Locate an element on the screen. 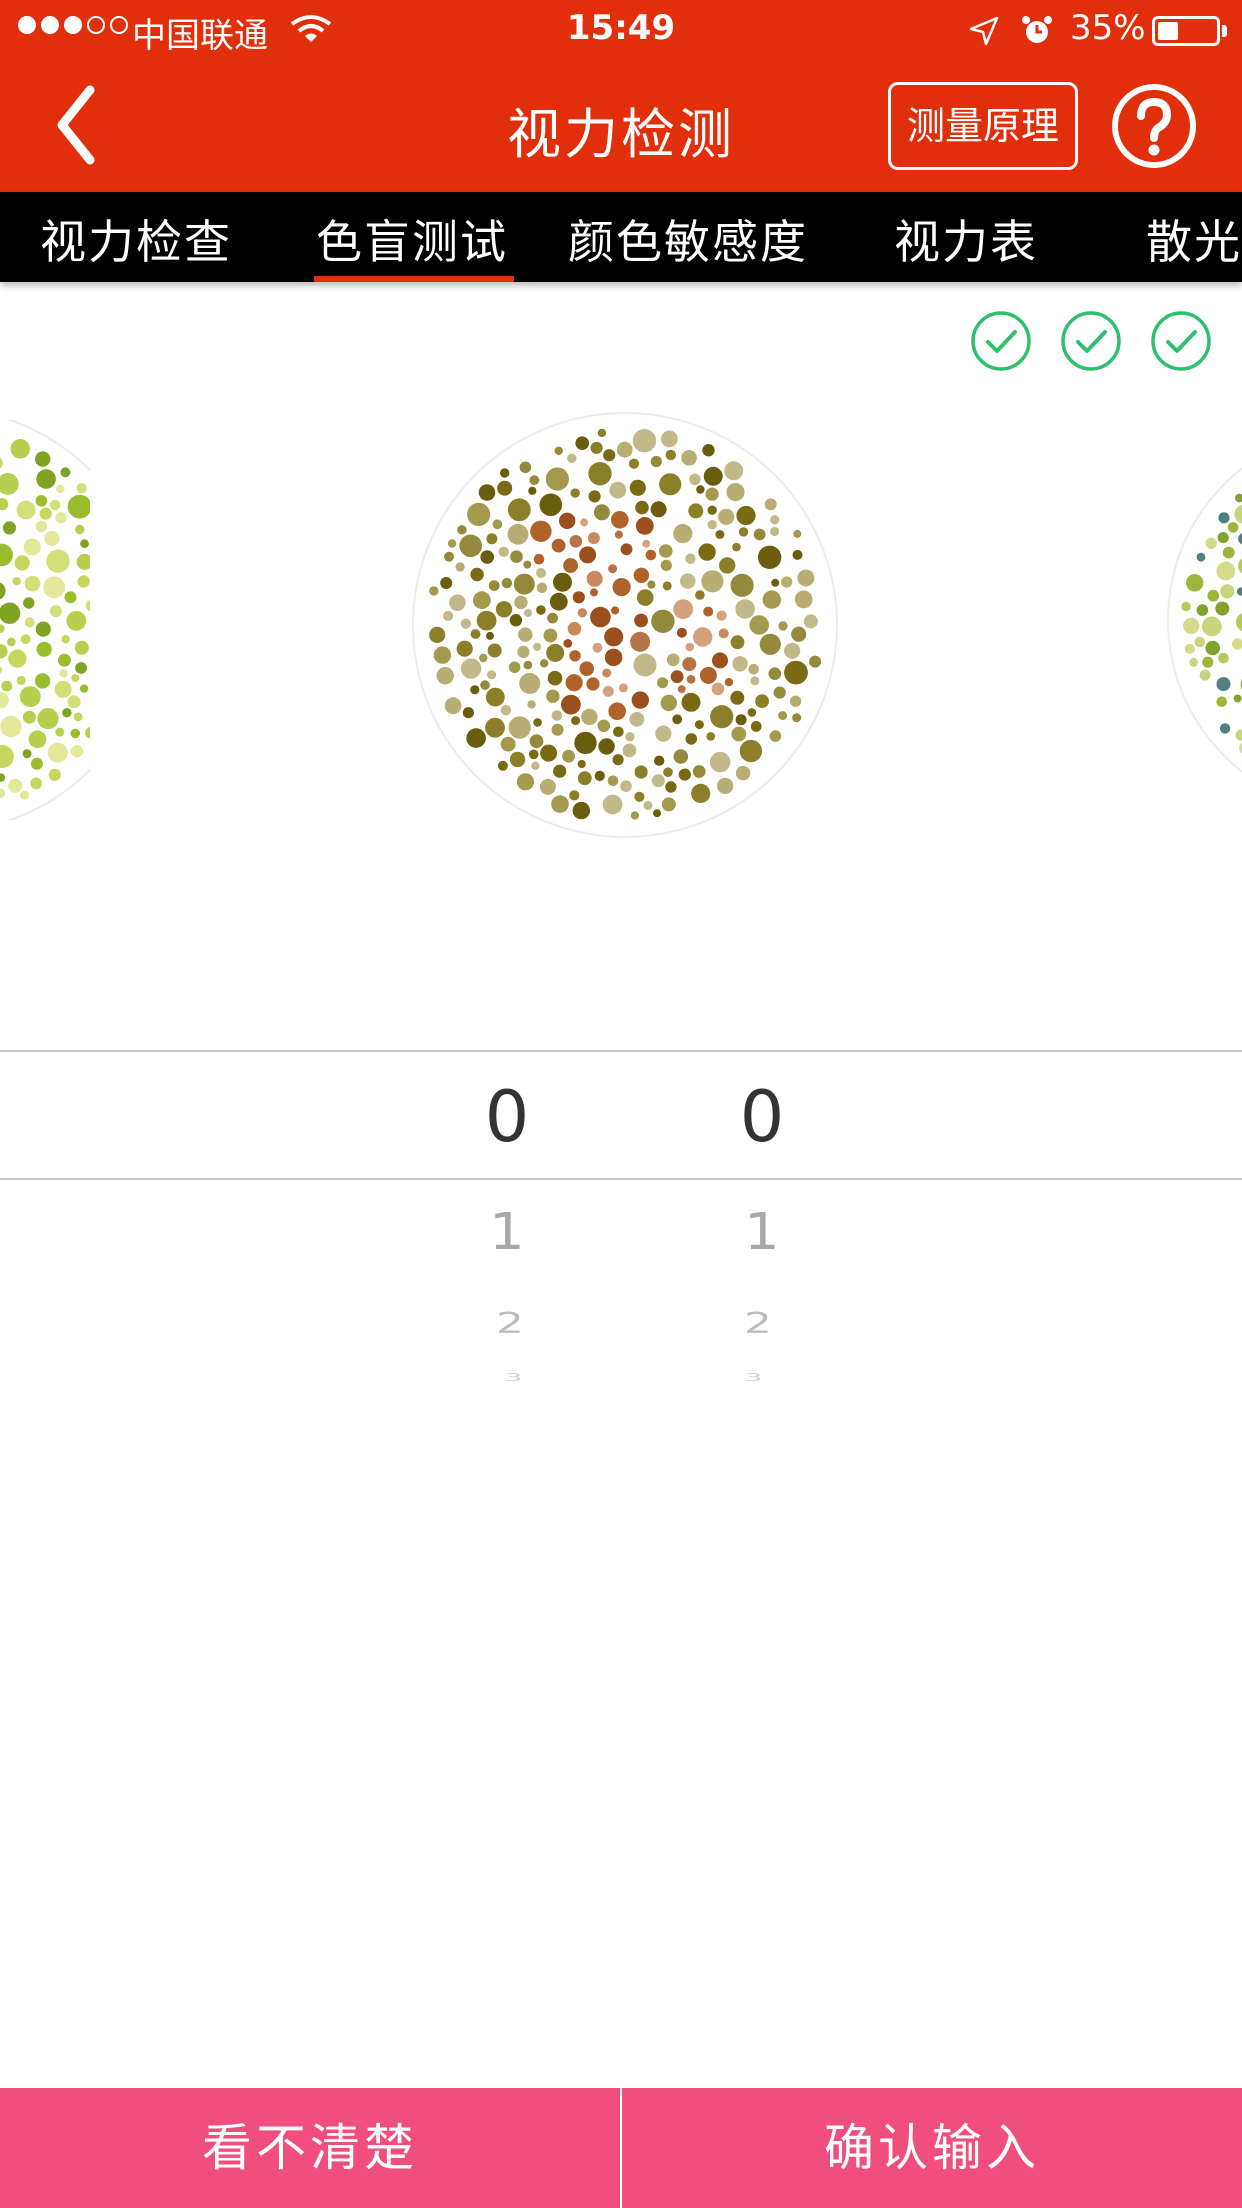  next-color-plate is located at coordinates (1204, 620).